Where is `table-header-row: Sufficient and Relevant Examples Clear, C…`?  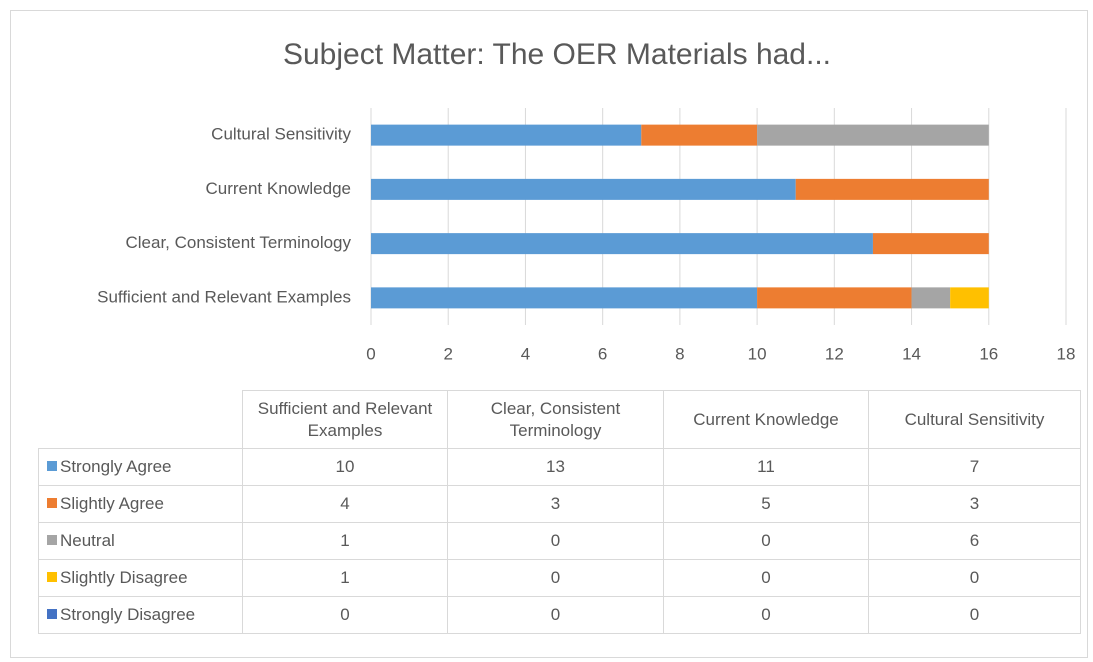 table-header-row: Sufficient and Relevant Examples Clear, C… is located at coordinates (559, 419).